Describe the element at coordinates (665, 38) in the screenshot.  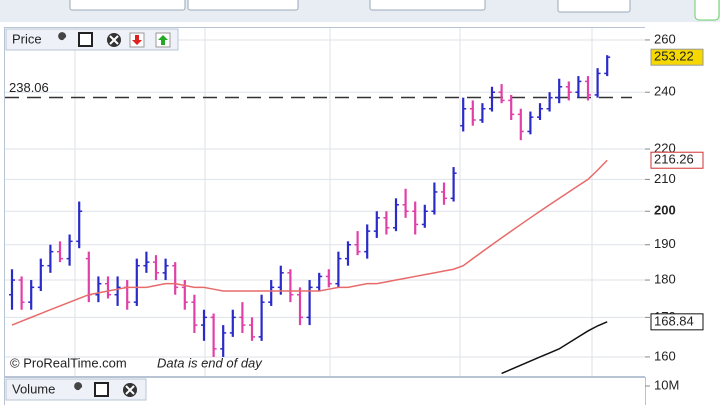
I see `y-tick-label: 260` at that location.